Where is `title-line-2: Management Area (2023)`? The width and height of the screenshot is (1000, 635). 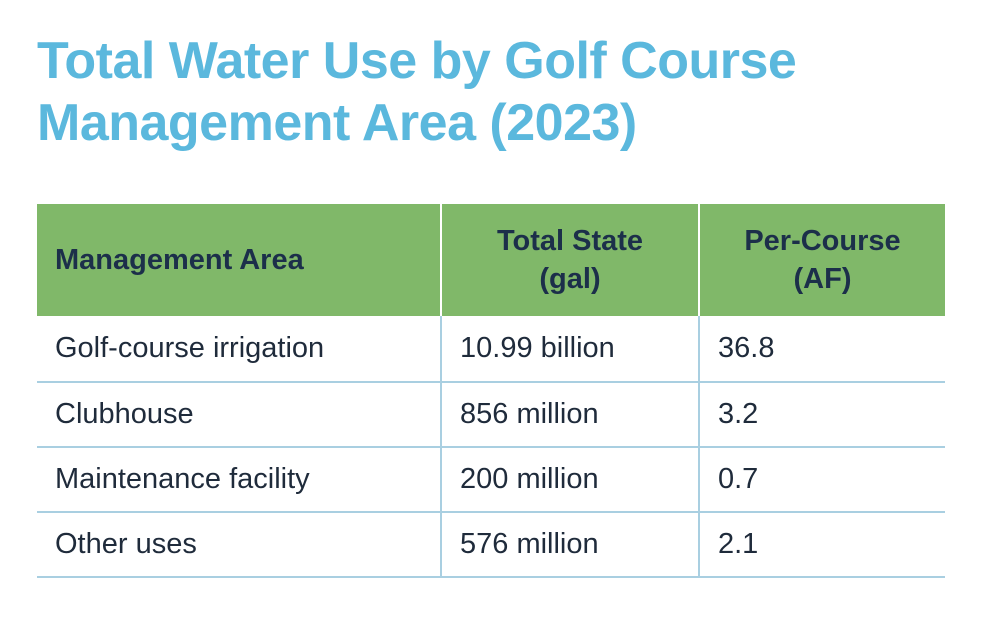 title-line-2: Management Area (2023) is located at coordinates (337, 123).